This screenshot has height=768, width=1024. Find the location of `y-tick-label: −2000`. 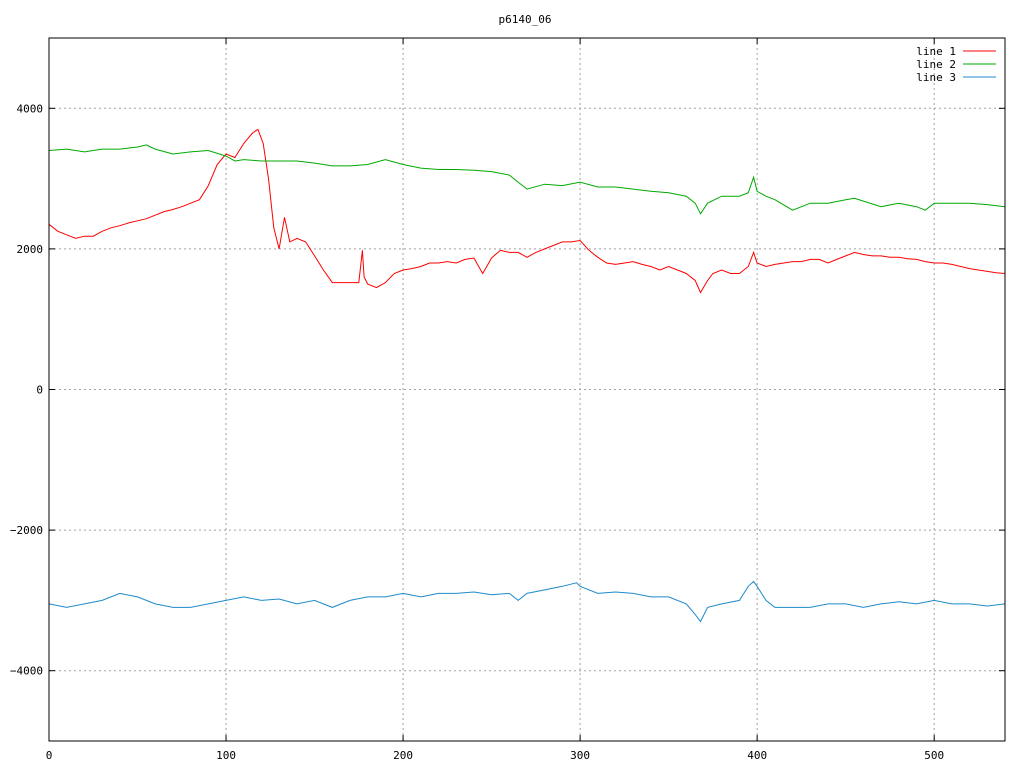

y-tick-label: −2000 is located at coordinates (26, 530).